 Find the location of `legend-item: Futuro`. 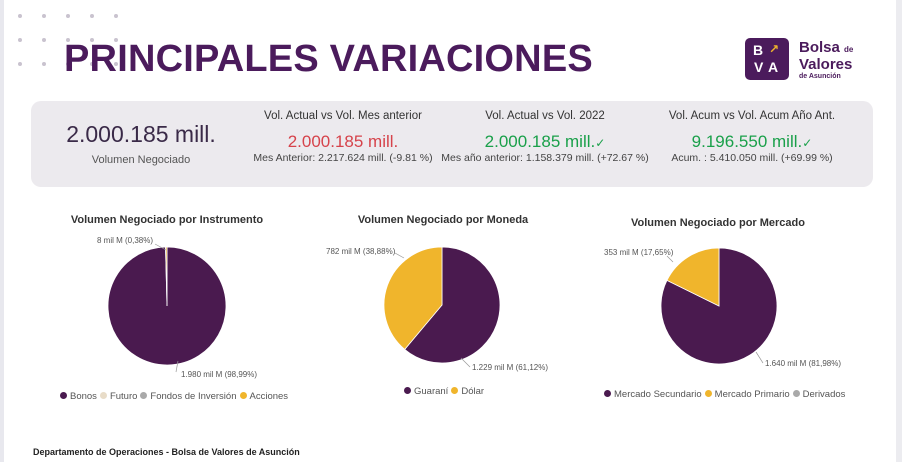

legend-item: Futuro is located at coordinates (118, 396).